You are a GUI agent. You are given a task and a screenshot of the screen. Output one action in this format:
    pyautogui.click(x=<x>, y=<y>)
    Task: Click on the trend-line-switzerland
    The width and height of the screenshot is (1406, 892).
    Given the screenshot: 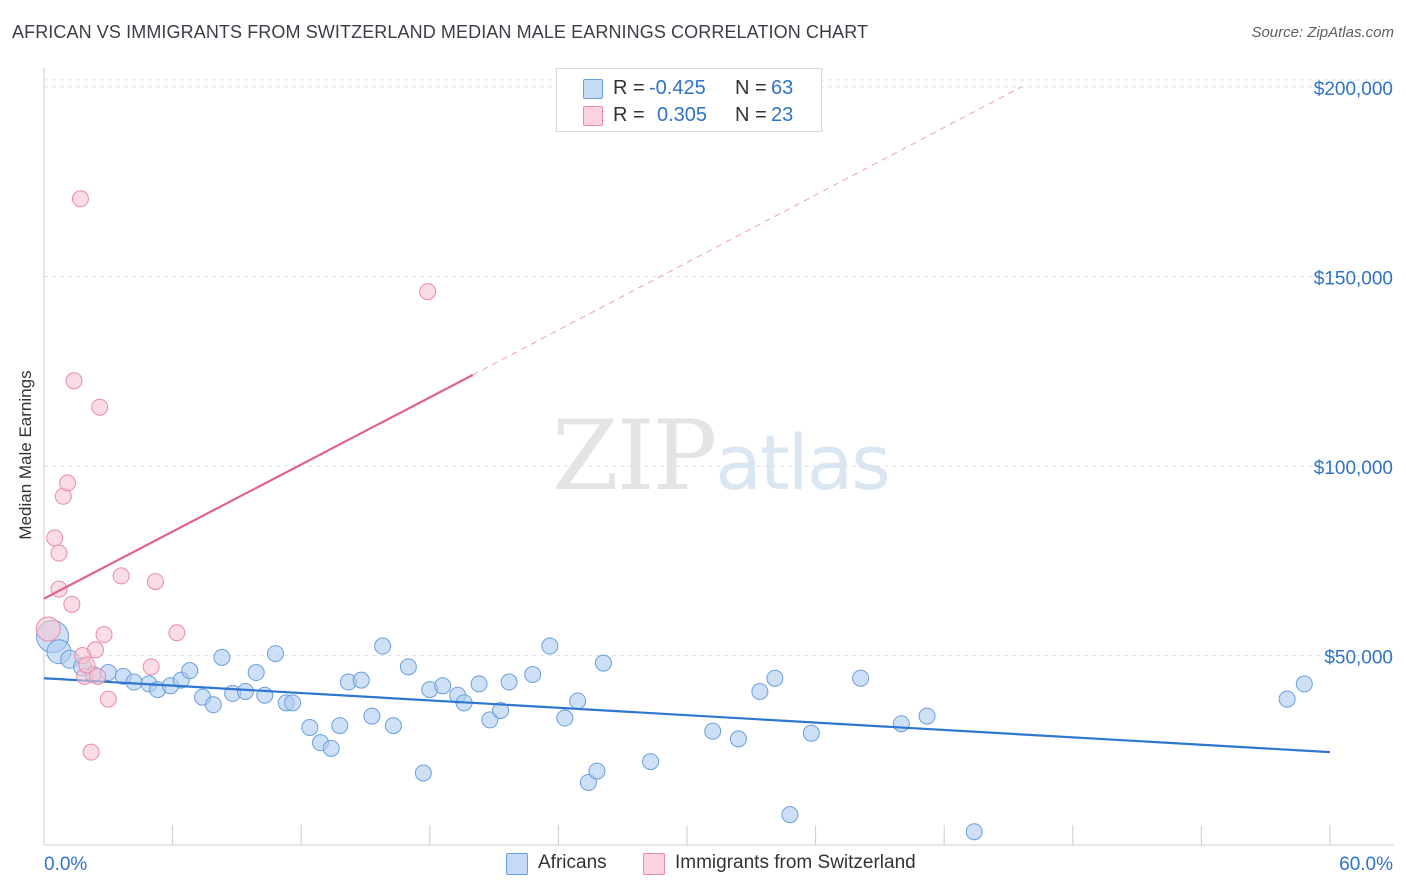 What is the action you would take?
    pyautogui.click(x=258, y=487)
    